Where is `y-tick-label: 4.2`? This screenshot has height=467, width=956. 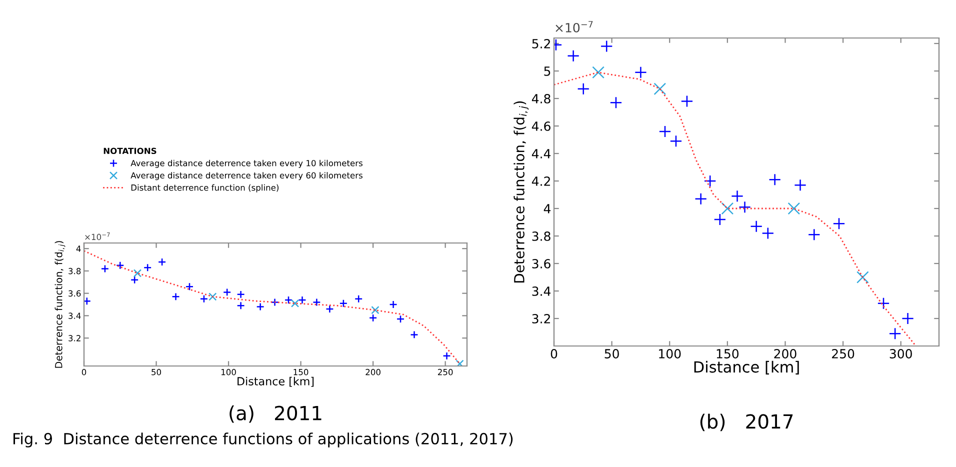
y-tick-label: 4.2 is located at coordinates (541, 181).